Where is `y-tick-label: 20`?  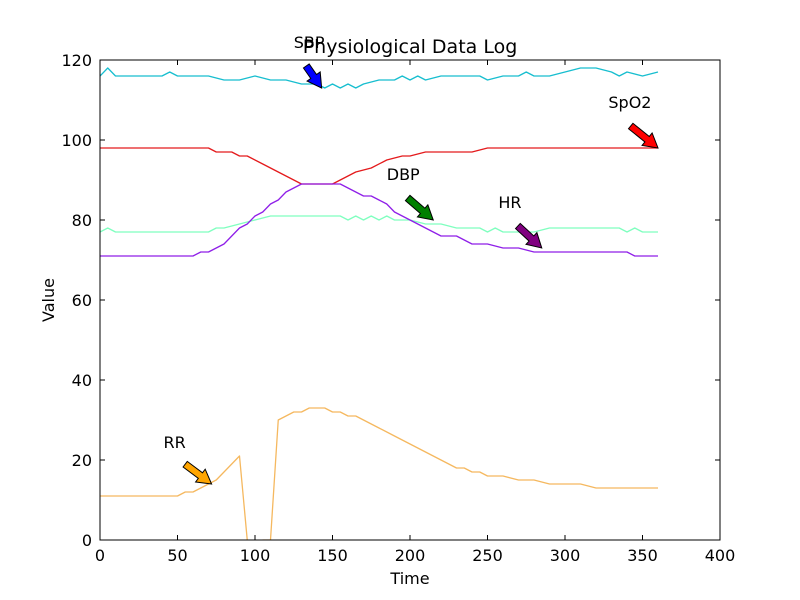
y-tick-label: 20 is located at coordinates (82, 460).